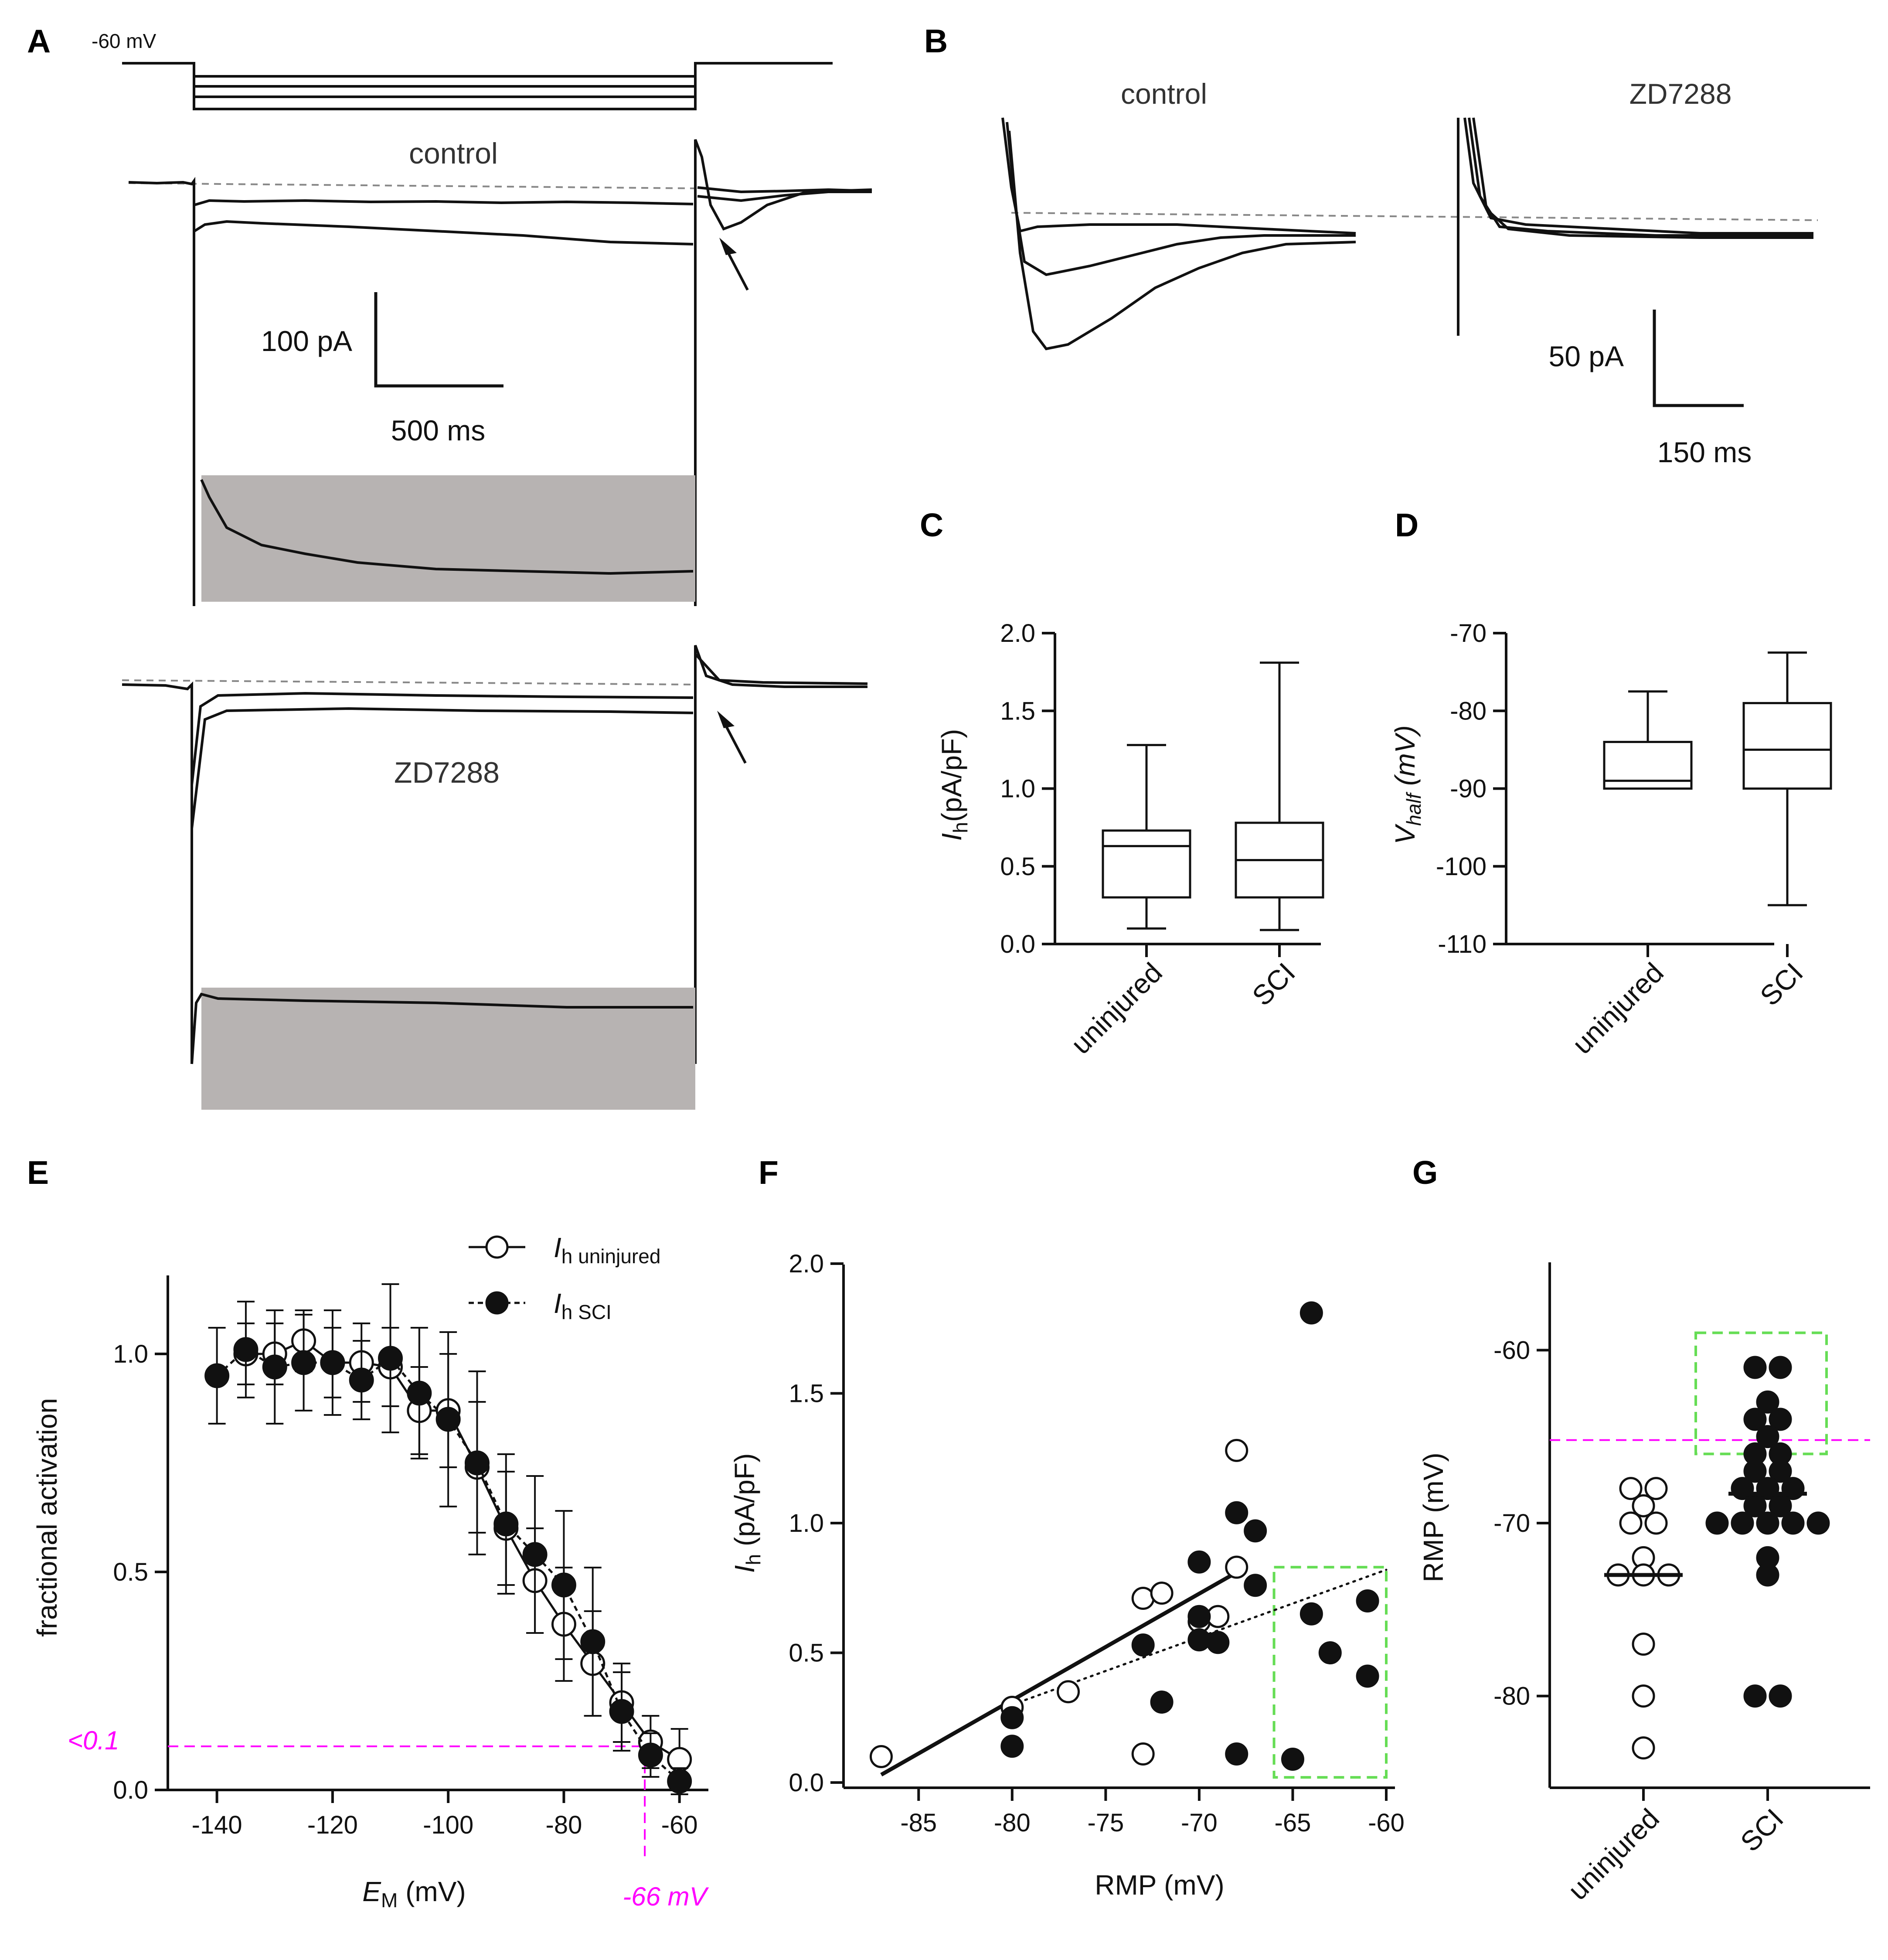 Image resolution: width=1888 pixels, height=1960 pixels. What do you see at coordinates (1511, 1523) in the screenshot?
I see `y-tick-label: -70` at bounding box center [1511, 1523].